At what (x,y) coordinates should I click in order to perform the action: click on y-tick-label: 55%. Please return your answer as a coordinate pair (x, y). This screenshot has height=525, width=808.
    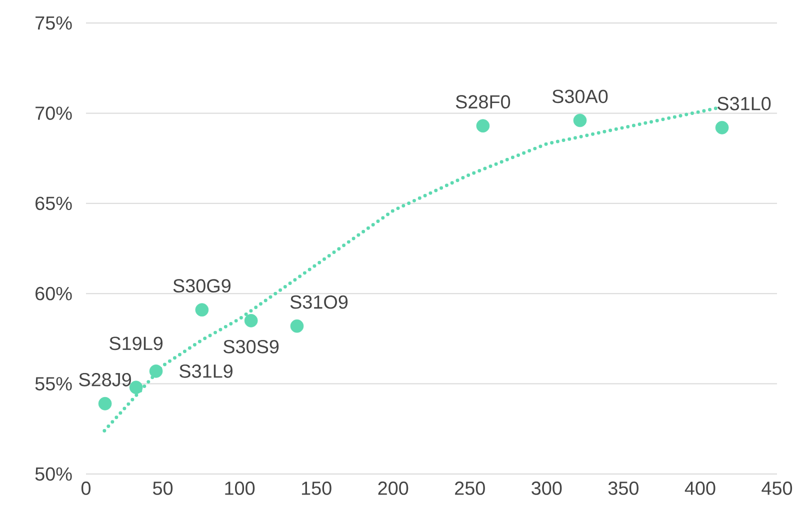
    Looking at the image, I should click on (53, 383).